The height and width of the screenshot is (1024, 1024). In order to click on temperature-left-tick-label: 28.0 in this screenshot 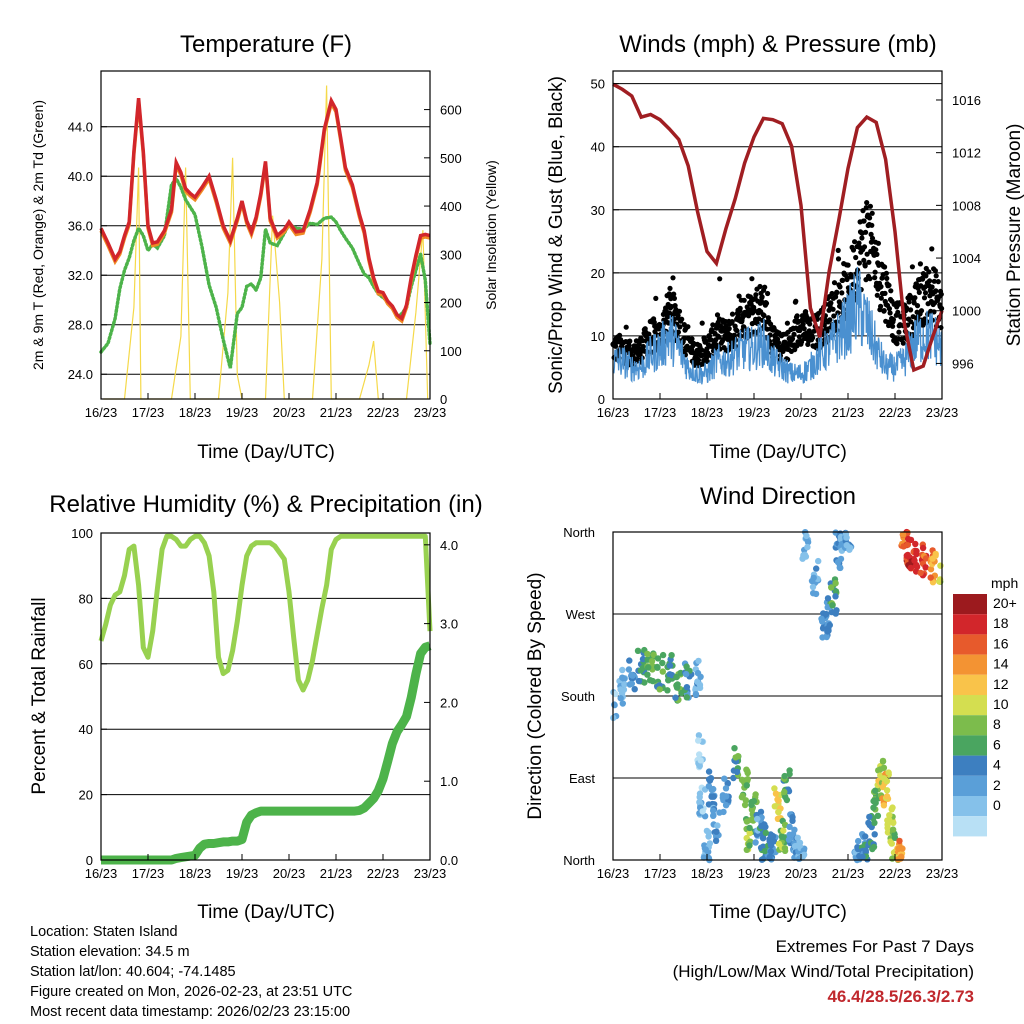, I will do `click(80, 325)`.